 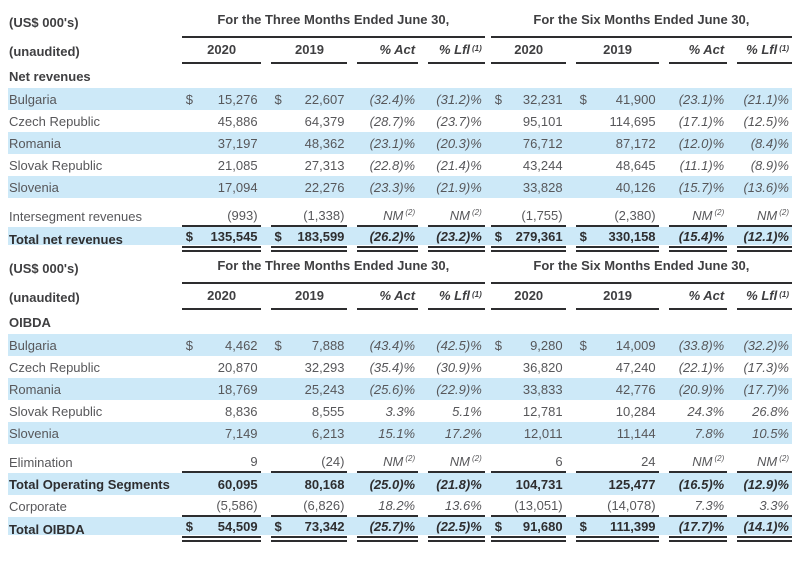 I want to click on data-cell: 76,712, so click(x=525, y=143).